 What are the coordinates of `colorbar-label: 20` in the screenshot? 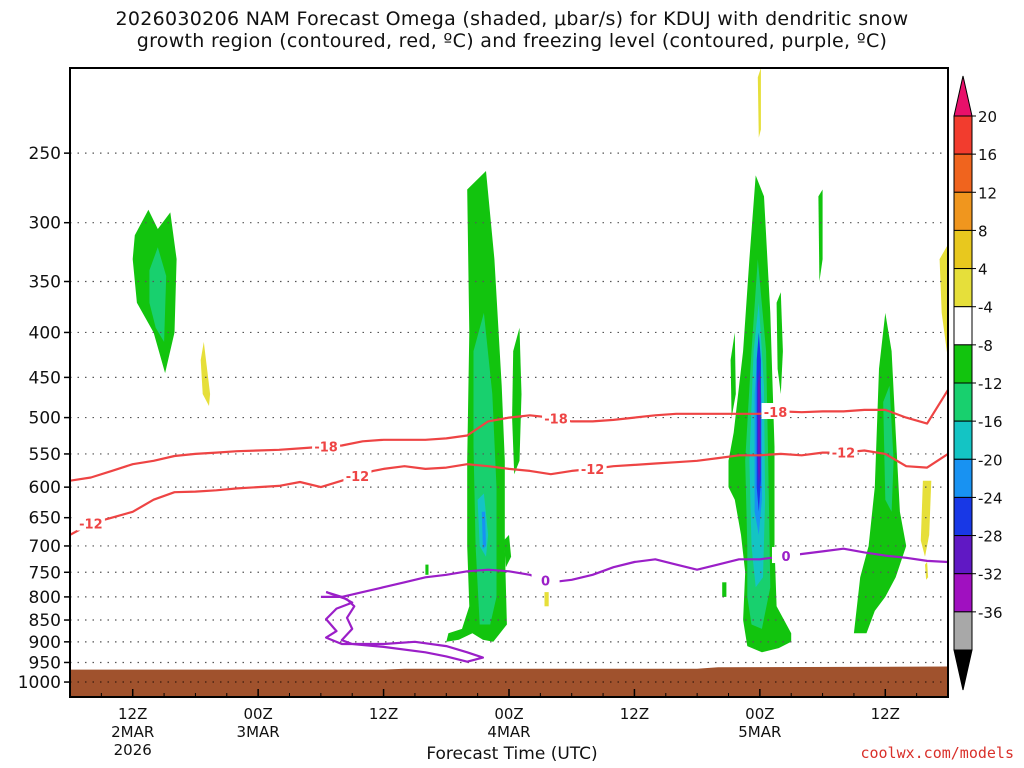 It's located at (987, 117).